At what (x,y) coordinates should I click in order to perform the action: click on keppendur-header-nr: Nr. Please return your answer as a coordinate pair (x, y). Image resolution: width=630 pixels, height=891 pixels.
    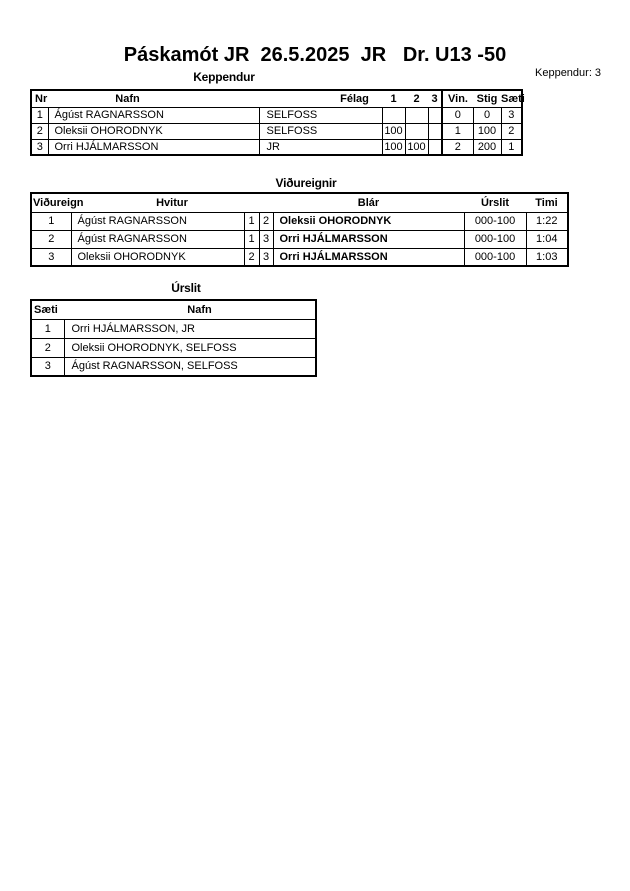
    Looking at the image, I should click on (41, 98).